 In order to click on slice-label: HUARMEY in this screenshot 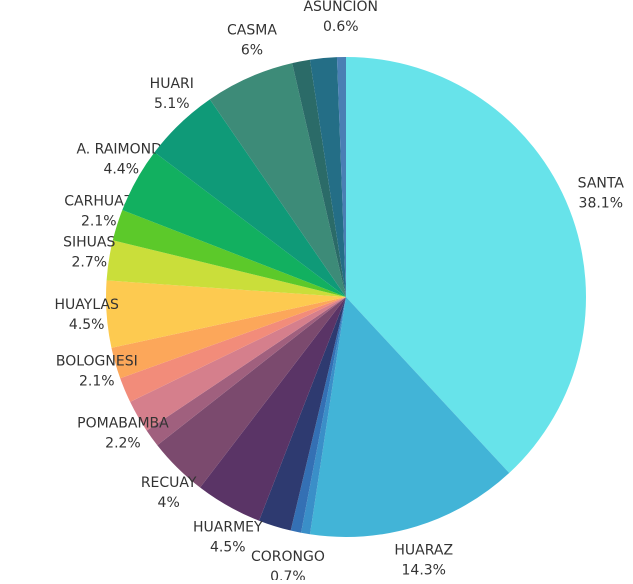, I will do `click(228, 527)`.